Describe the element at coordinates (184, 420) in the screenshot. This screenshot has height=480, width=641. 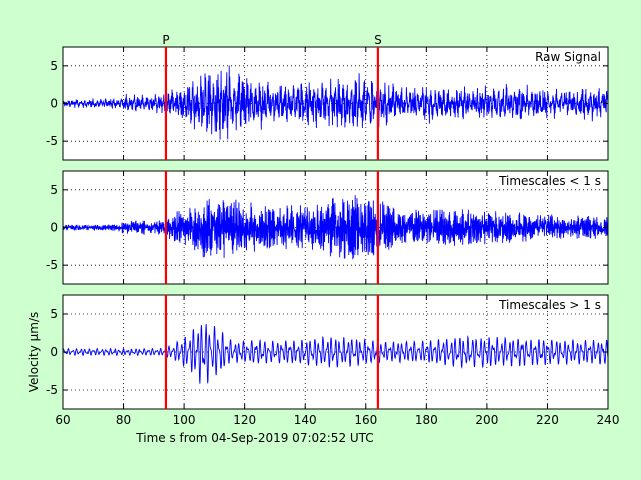
I see `x-tick-label: 100` at that location.